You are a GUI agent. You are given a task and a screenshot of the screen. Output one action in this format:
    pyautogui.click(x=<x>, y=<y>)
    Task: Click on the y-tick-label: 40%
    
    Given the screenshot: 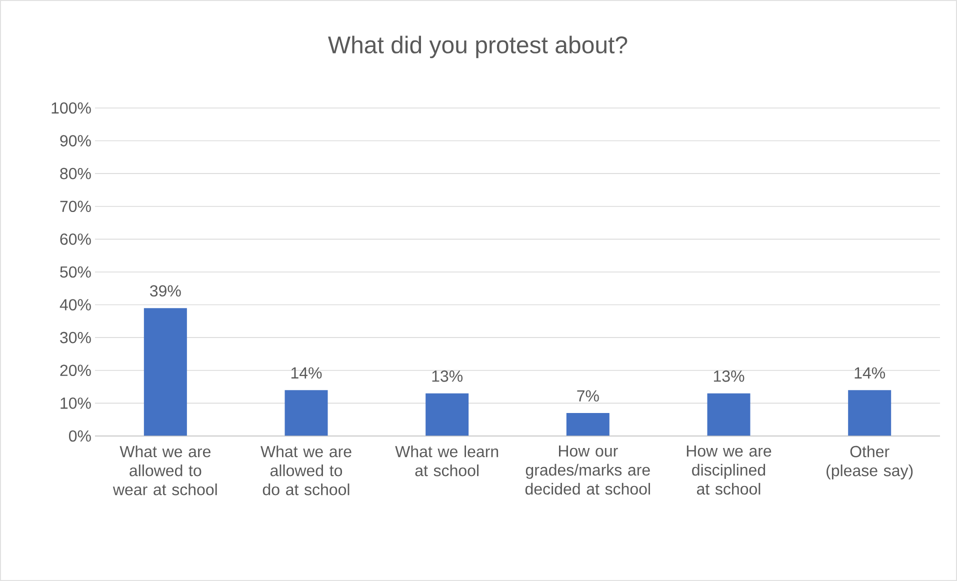 What is the action you would take?
    pyautogui.click(x=75, y=304)
    